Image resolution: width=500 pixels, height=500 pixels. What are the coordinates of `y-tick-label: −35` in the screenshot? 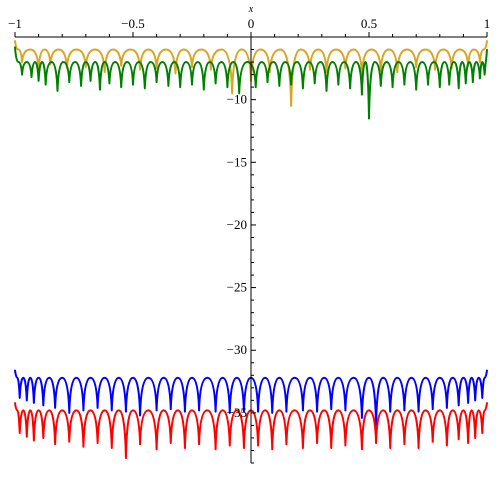 It's located at (237, 412).